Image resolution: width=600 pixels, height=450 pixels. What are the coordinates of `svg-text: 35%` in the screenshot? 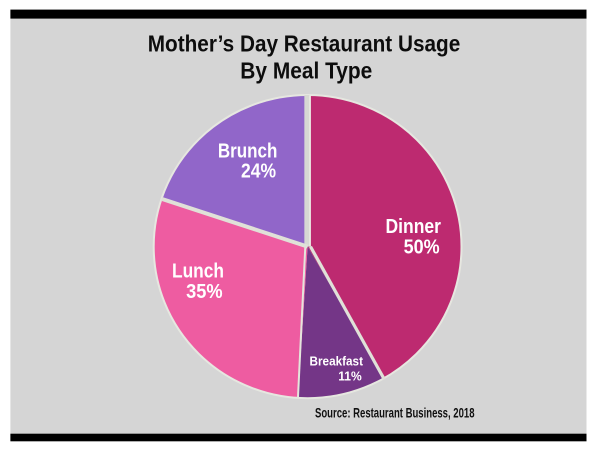 It's located at (204, 292).